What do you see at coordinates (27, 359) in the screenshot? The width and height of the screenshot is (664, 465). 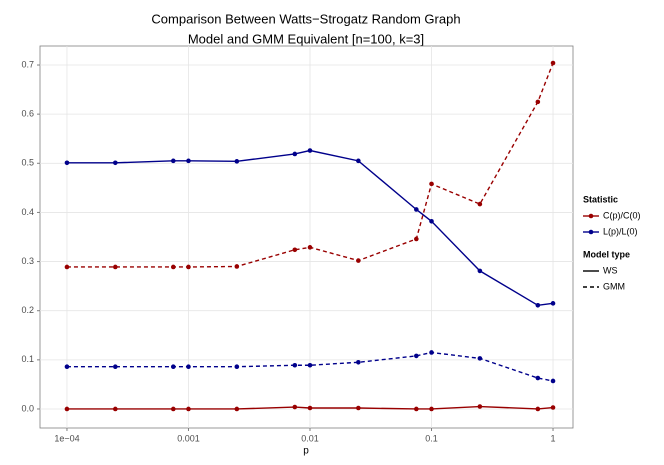 I see `y-tick-label: 0.1` at bounding box center [27, 359].